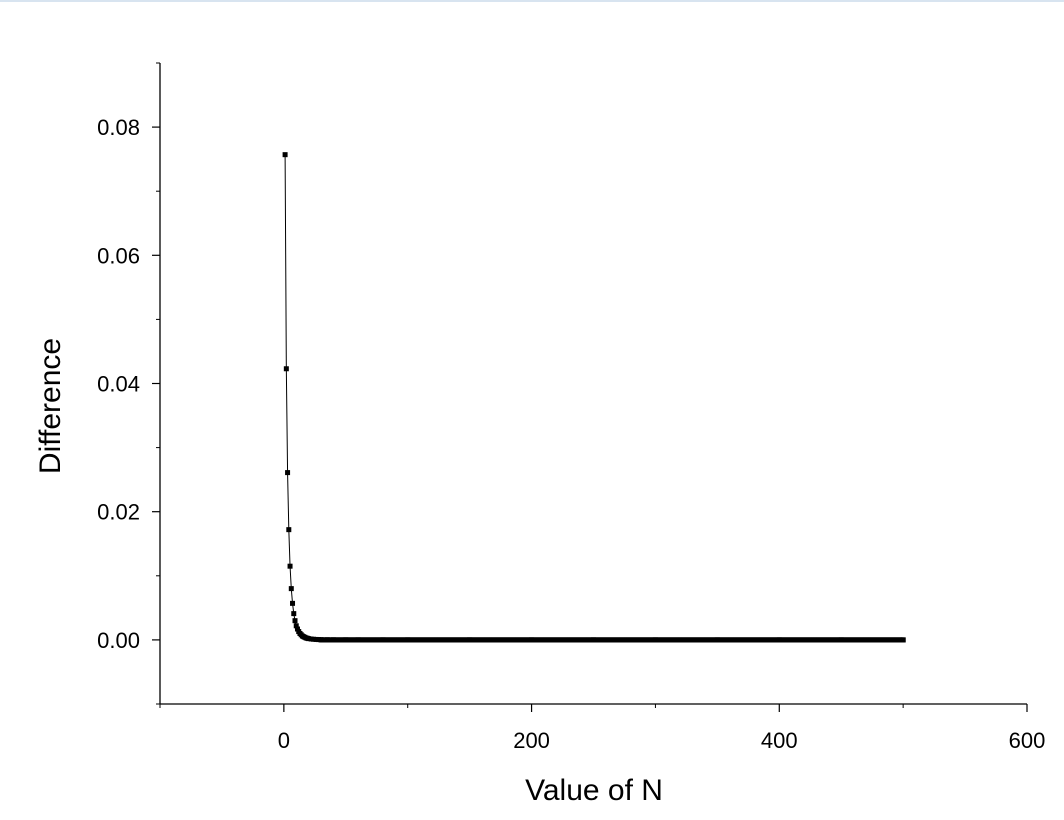 Image resolution: width=1064 pixels, height=820 pixels. Describe the element at coordinates (118, 384) in the screenshot. I see `y-tick-label: 0.04` at that location.